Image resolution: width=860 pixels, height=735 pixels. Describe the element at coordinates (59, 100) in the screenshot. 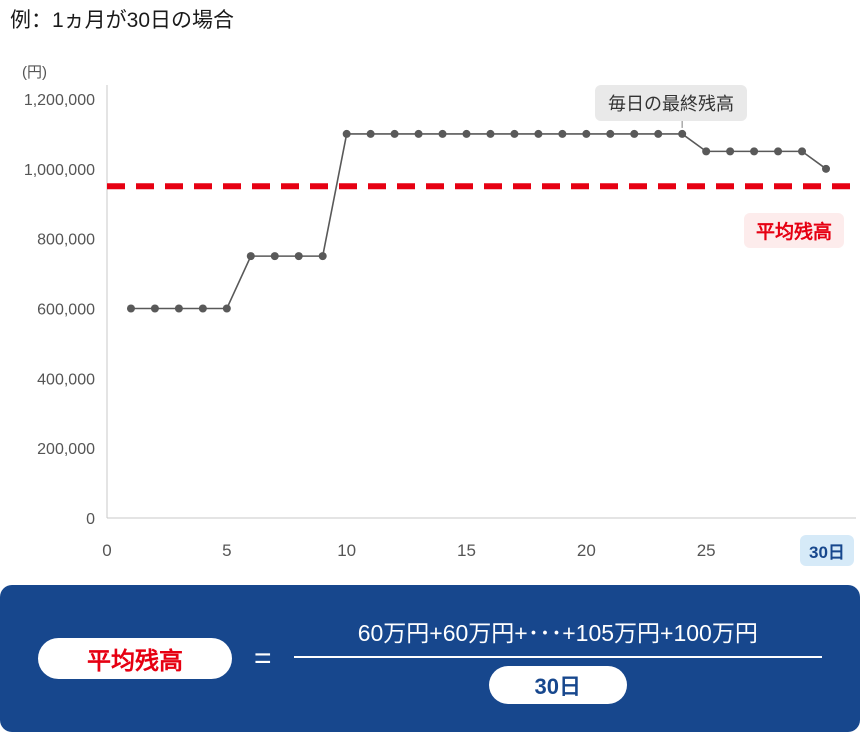

I see `y-tick-label: 1,200,000` at that location.